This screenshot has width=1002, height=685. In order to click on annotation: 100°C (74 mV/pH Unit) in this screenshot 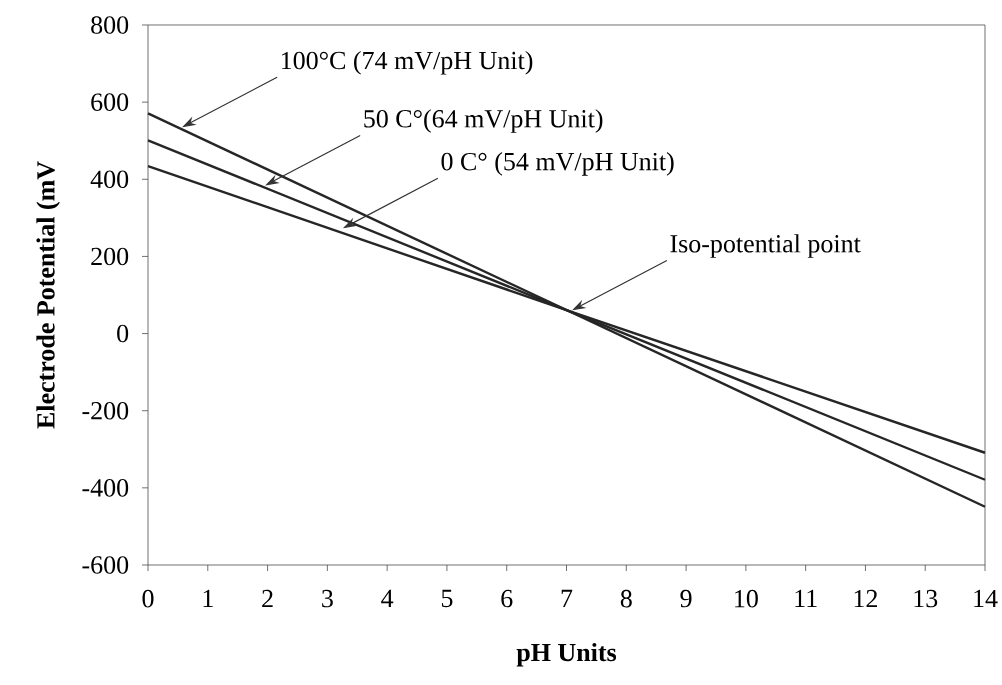, I will do `click(407, 63)`.